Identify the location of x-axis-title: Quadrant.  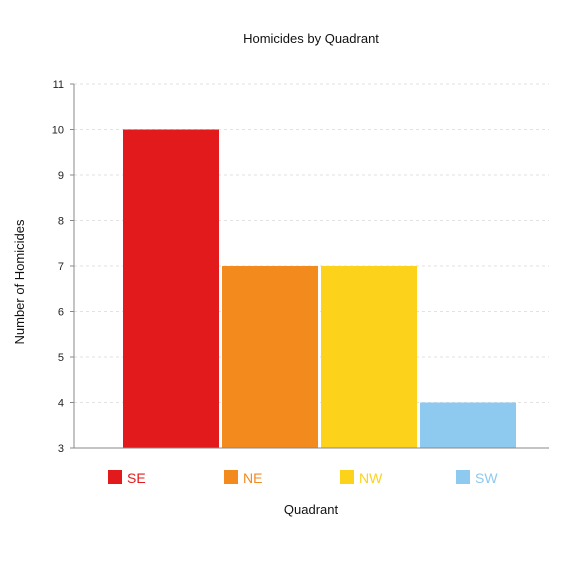
(311, 509).